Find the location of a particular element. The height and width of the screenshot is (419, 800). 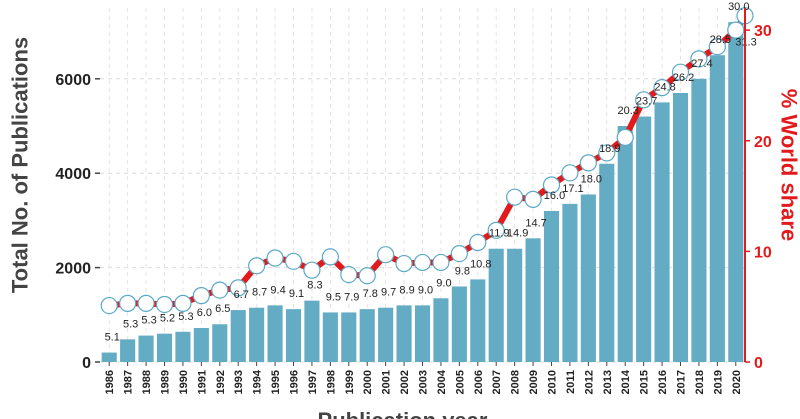

data-label: 5.1 is located at coordinates (112, 338).